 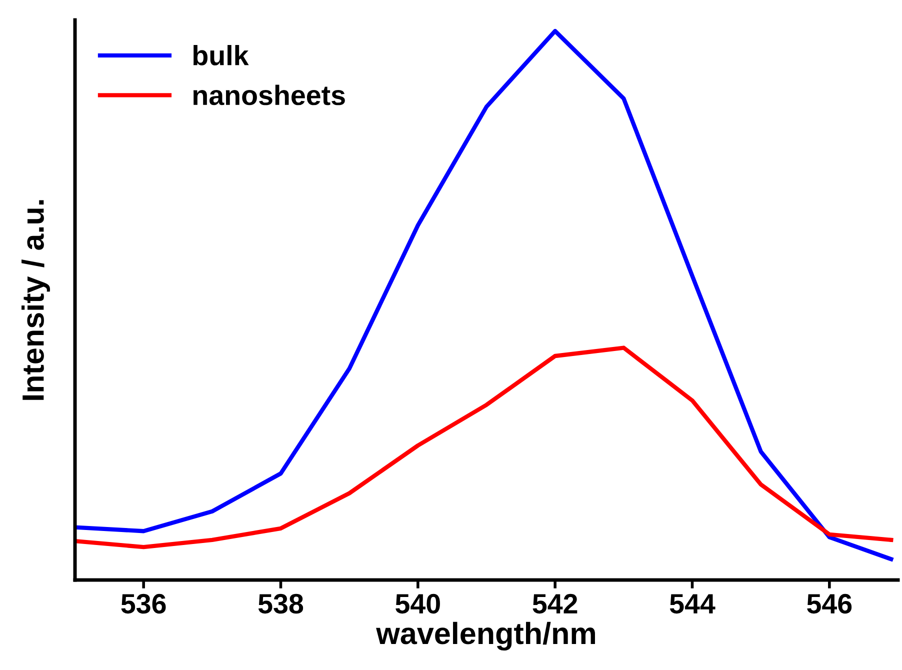 What do you see at coordinates (269, 95) in the screenshot?
I see `legend-label: nanosheets` at bounding box center [269, 95].